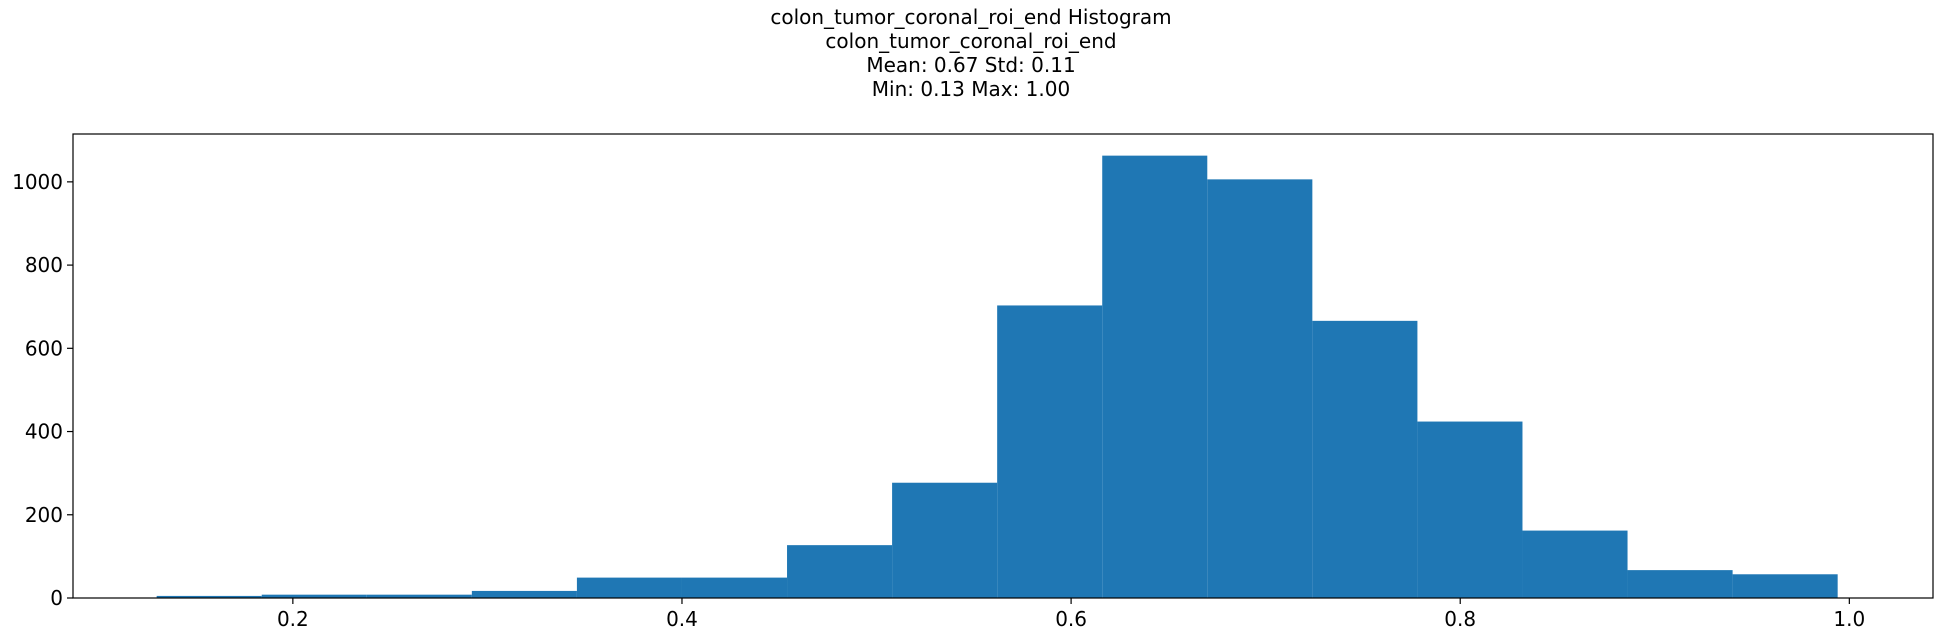 Image resolution: width=1942 pixels, height=636 pixels. What do you see at coordinates (971, 17) in the screenshot?
I see `chart-title-line-1: colon_tumor_coronal_roi_end Histogram` at bounding box center [971, 17].